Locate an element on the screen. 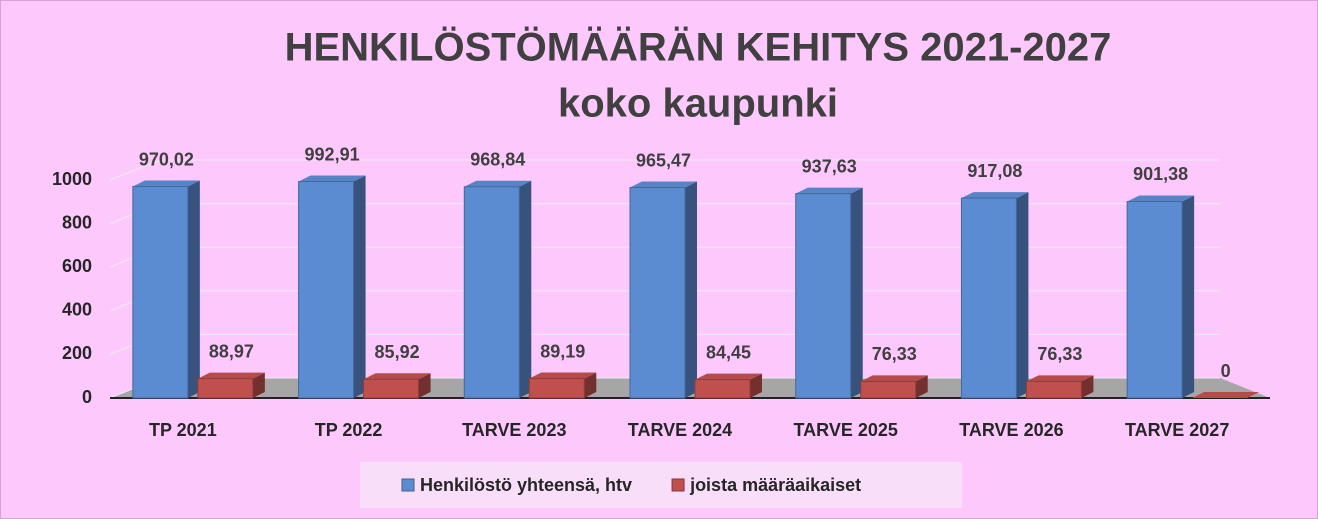 This screenshot has height=519, width=1318. x-tick-label: TARVE 2027 is located at coordinates (1177, 430).